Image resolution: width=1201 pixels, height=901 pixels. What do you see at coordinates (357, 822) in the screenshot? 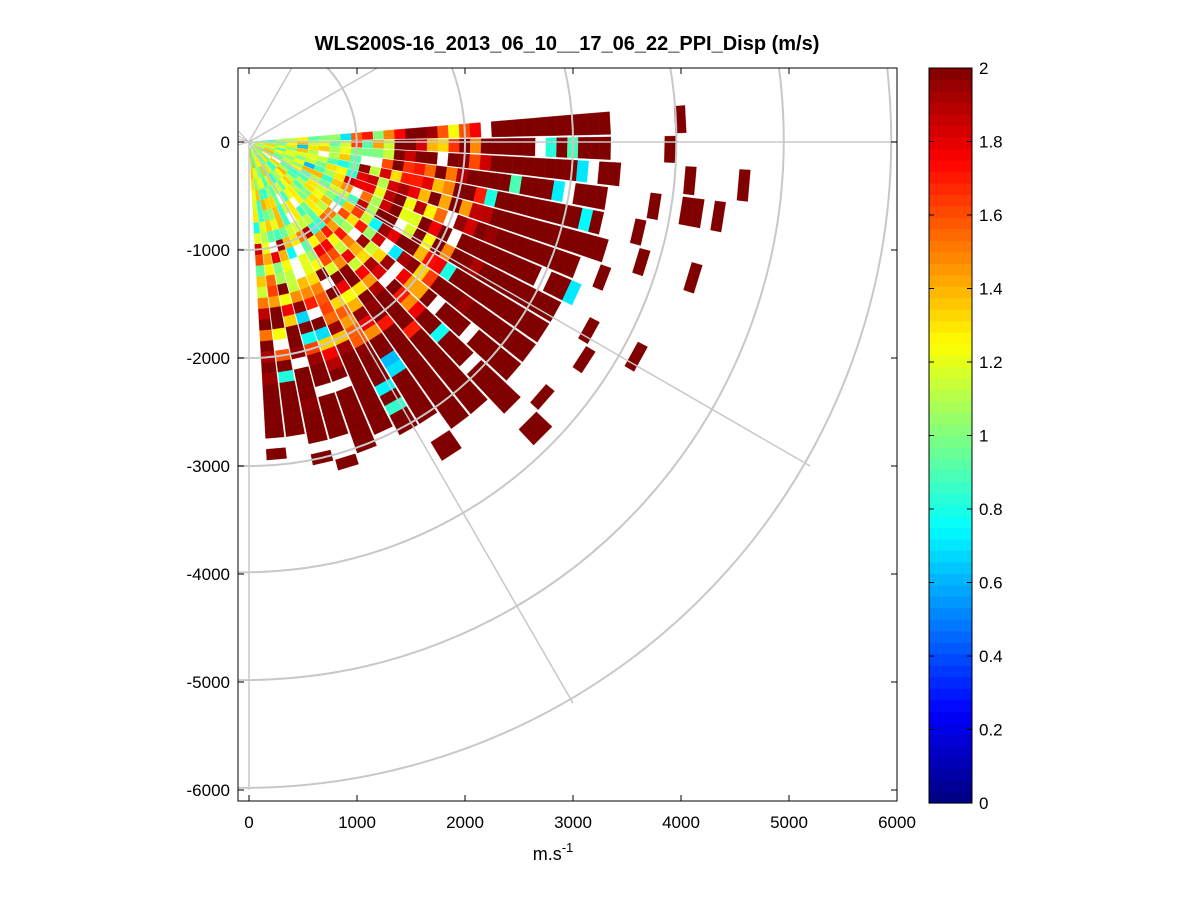
I see `x-tick-label: 1000` at bounding box center [357, 822].